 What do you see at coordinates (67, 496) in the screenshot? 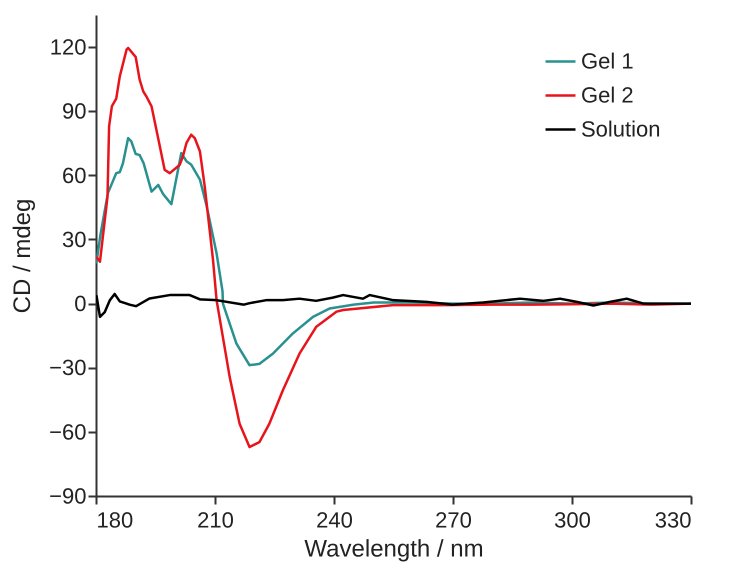
I see `y-tick-label: −90` at bounding box center [67, 496].